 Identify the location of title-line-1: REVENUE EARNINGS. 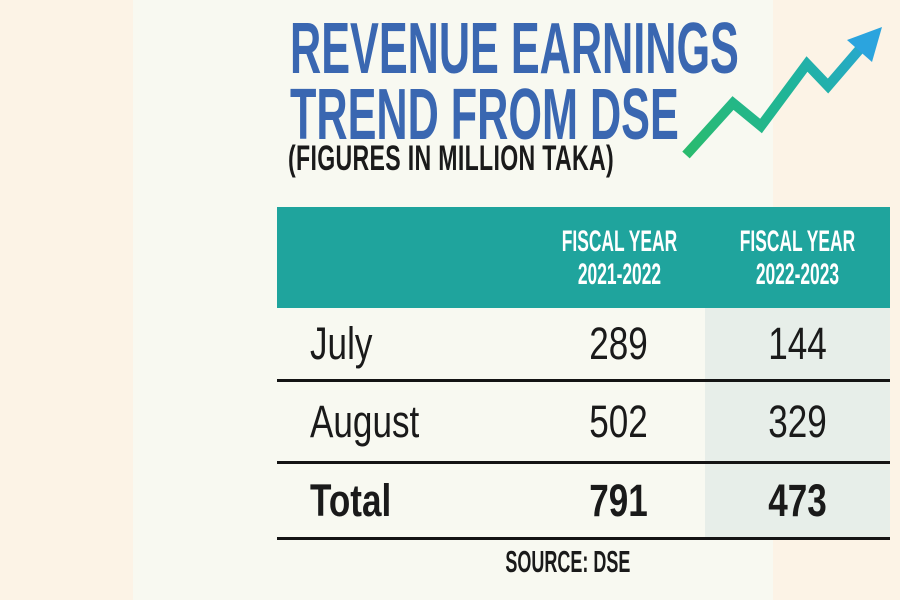
(514, 49).